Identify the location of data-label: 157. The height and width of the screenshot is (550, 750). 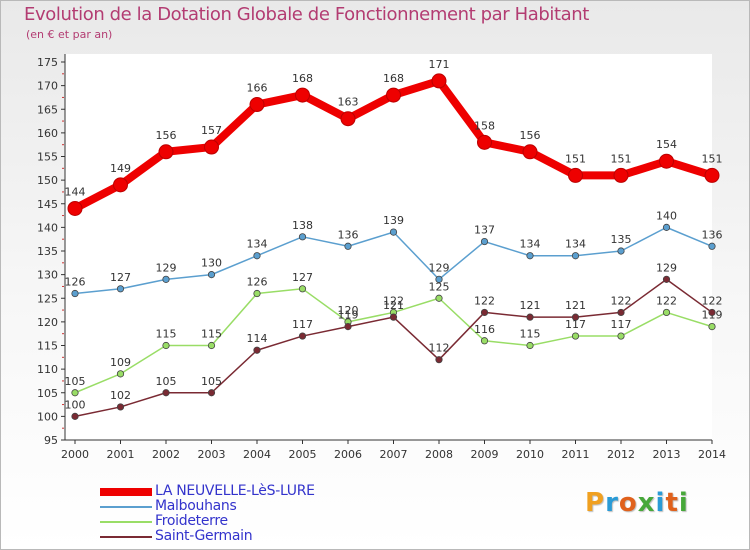
(211, 130).